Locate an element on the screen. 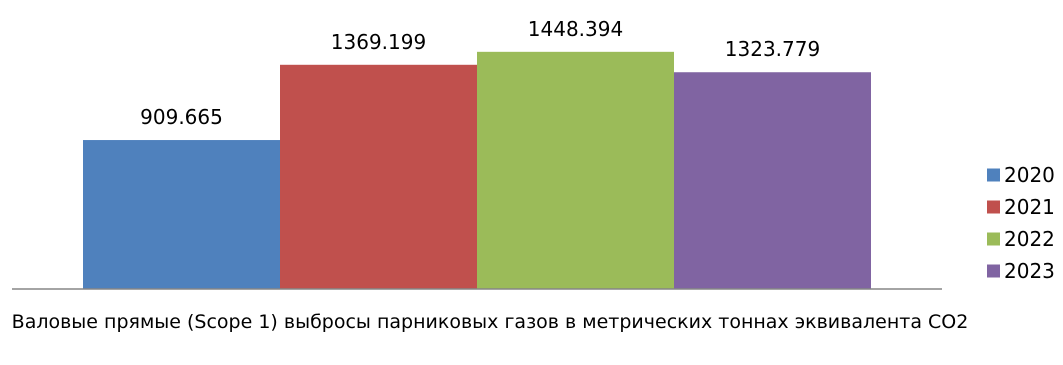 Image resolution: width=1063 pixels, height=365 pixels. bar-2020 is located at coordinates (181, 214).